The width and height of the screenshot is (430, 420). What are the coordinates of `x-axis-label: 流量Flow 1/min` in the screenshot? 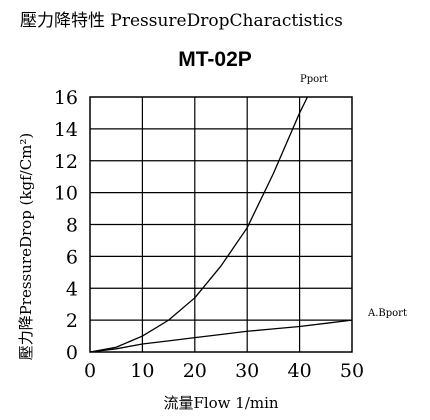 It's located at (220, 403).